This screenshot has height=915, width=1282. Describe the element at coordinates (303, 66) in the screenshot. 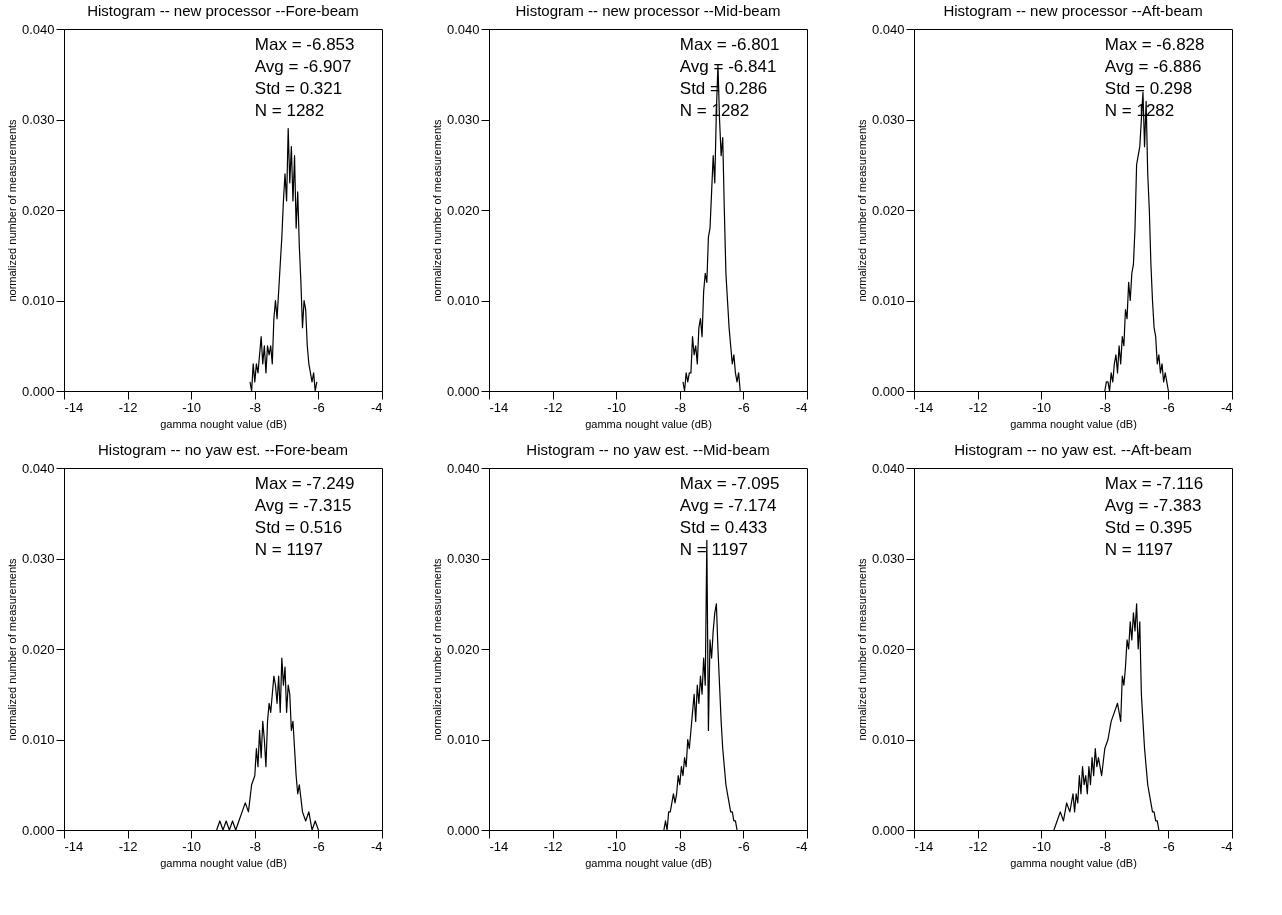

I see `annotation: Avg = -6.907` at that location.